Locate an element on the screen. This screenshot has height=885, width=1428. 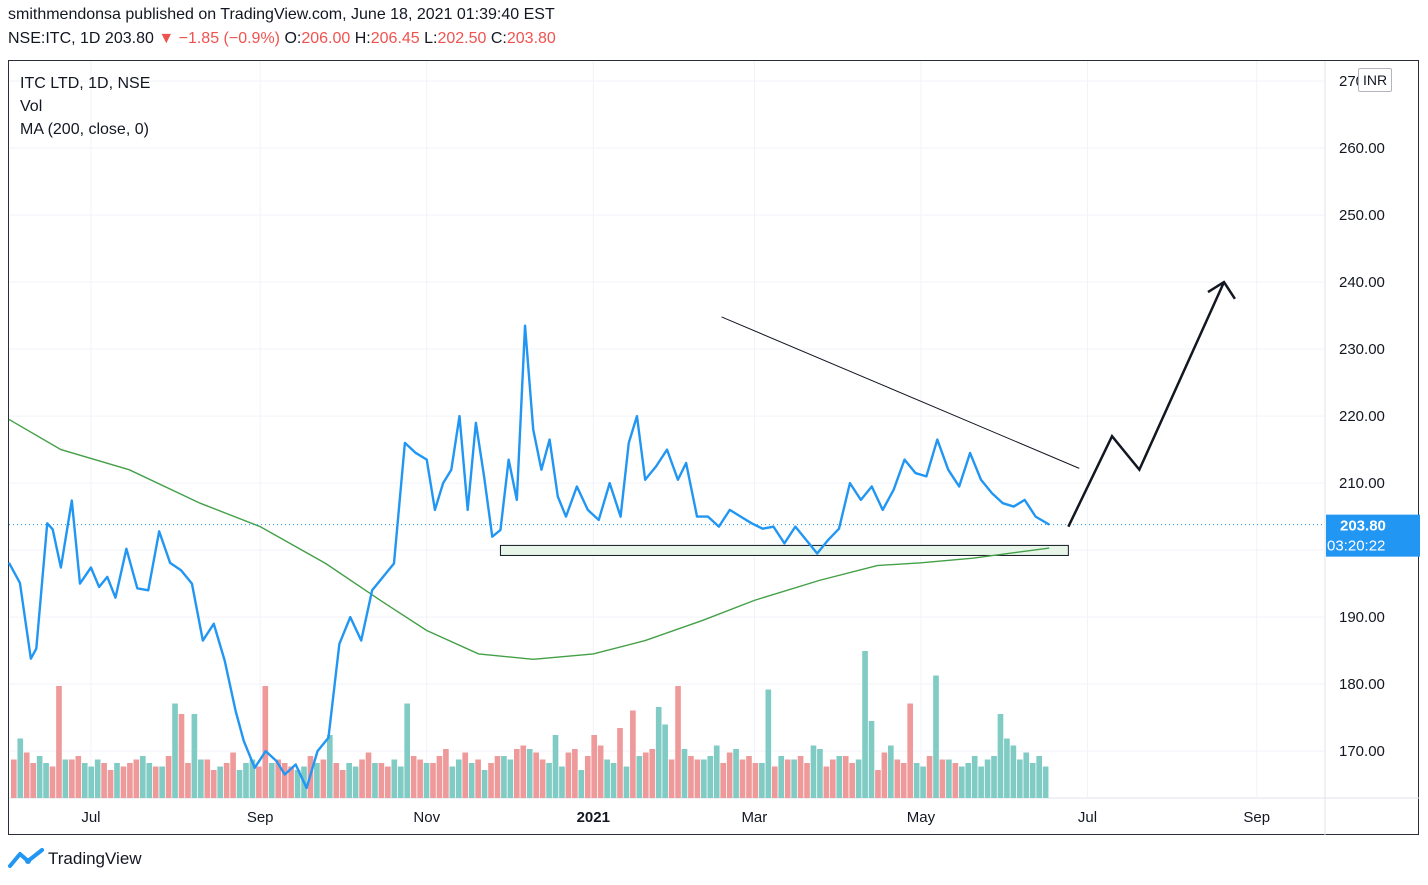
resistance-trendline is located at coordinates (900, 392).